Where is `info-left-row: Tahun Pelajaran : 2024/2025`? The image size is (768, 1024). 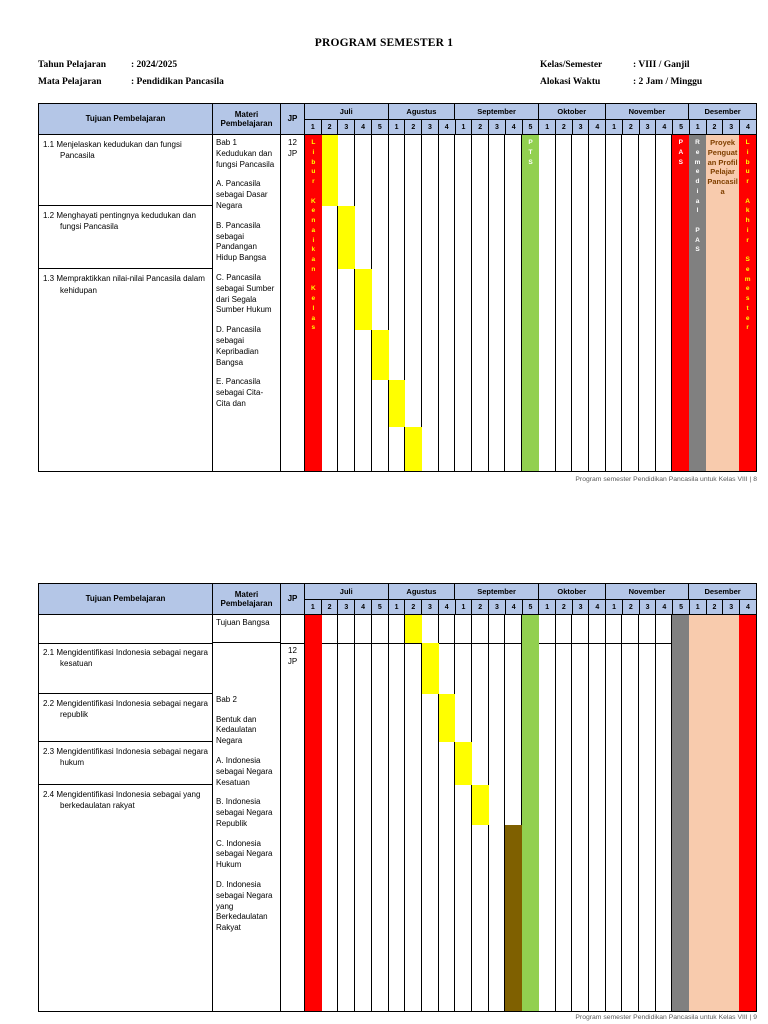 info-left-row: Tahun Pelajaran : 2024/2025 is located at coordinates (131, 65).